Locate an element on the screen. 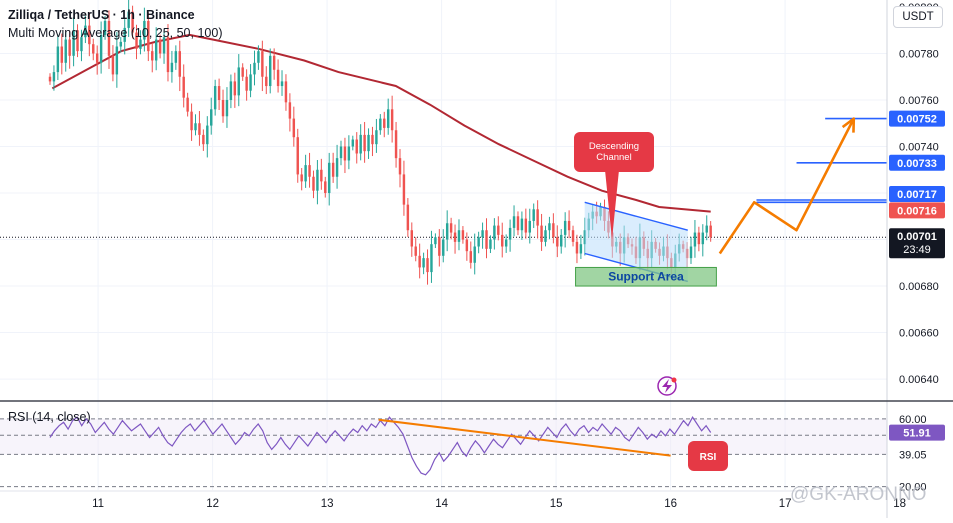 The width and height of the screenshot is (953, 523). projection-path is located at coordinates (786, 186).